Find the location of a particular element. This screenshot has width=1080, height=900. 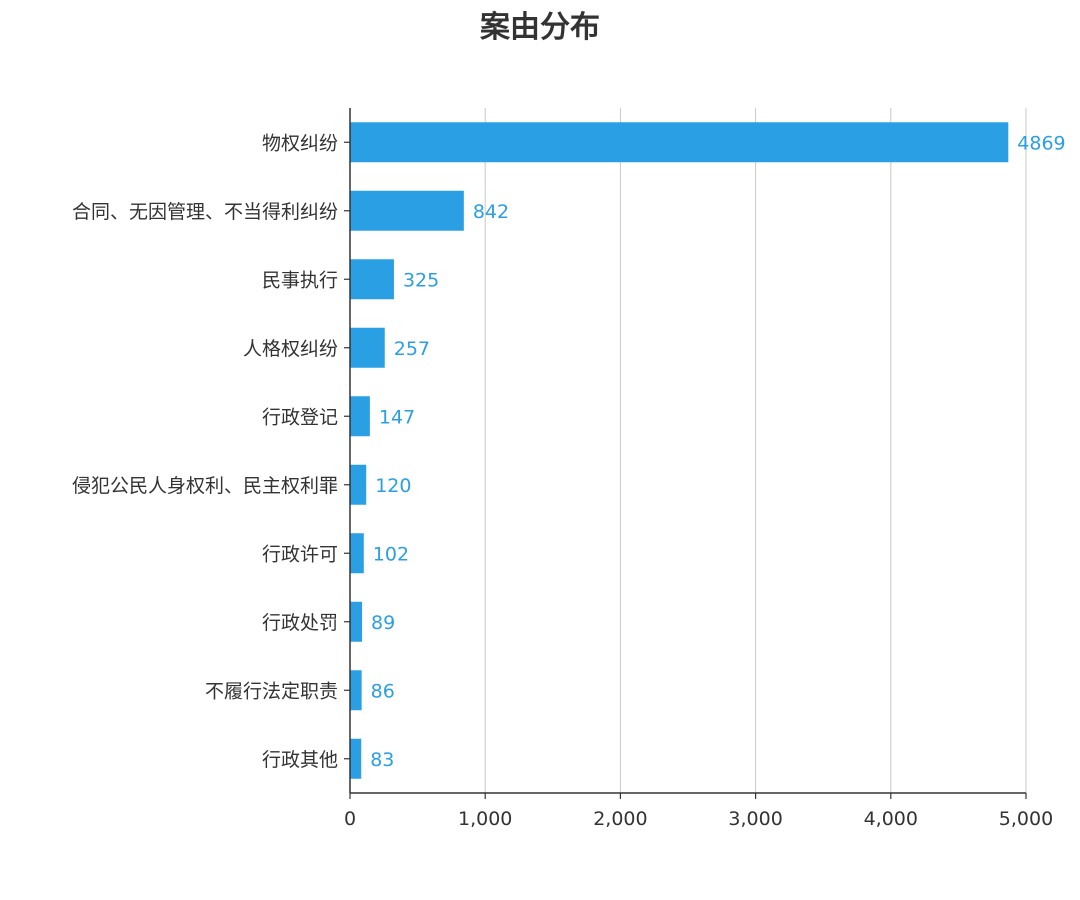

category-label: 行政处罚 is located at coordinates (300, 623).